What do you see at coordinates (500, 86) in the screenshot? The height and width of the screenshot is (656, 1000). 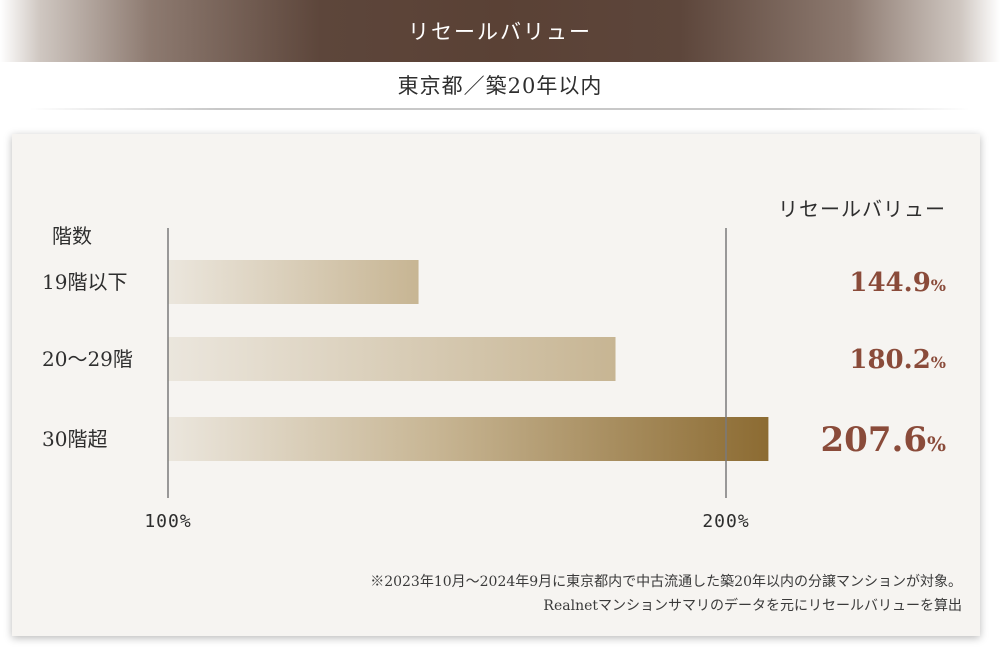 I see `page-subtitle: 東京都／築20年以内` at bounding box center [500, 86].